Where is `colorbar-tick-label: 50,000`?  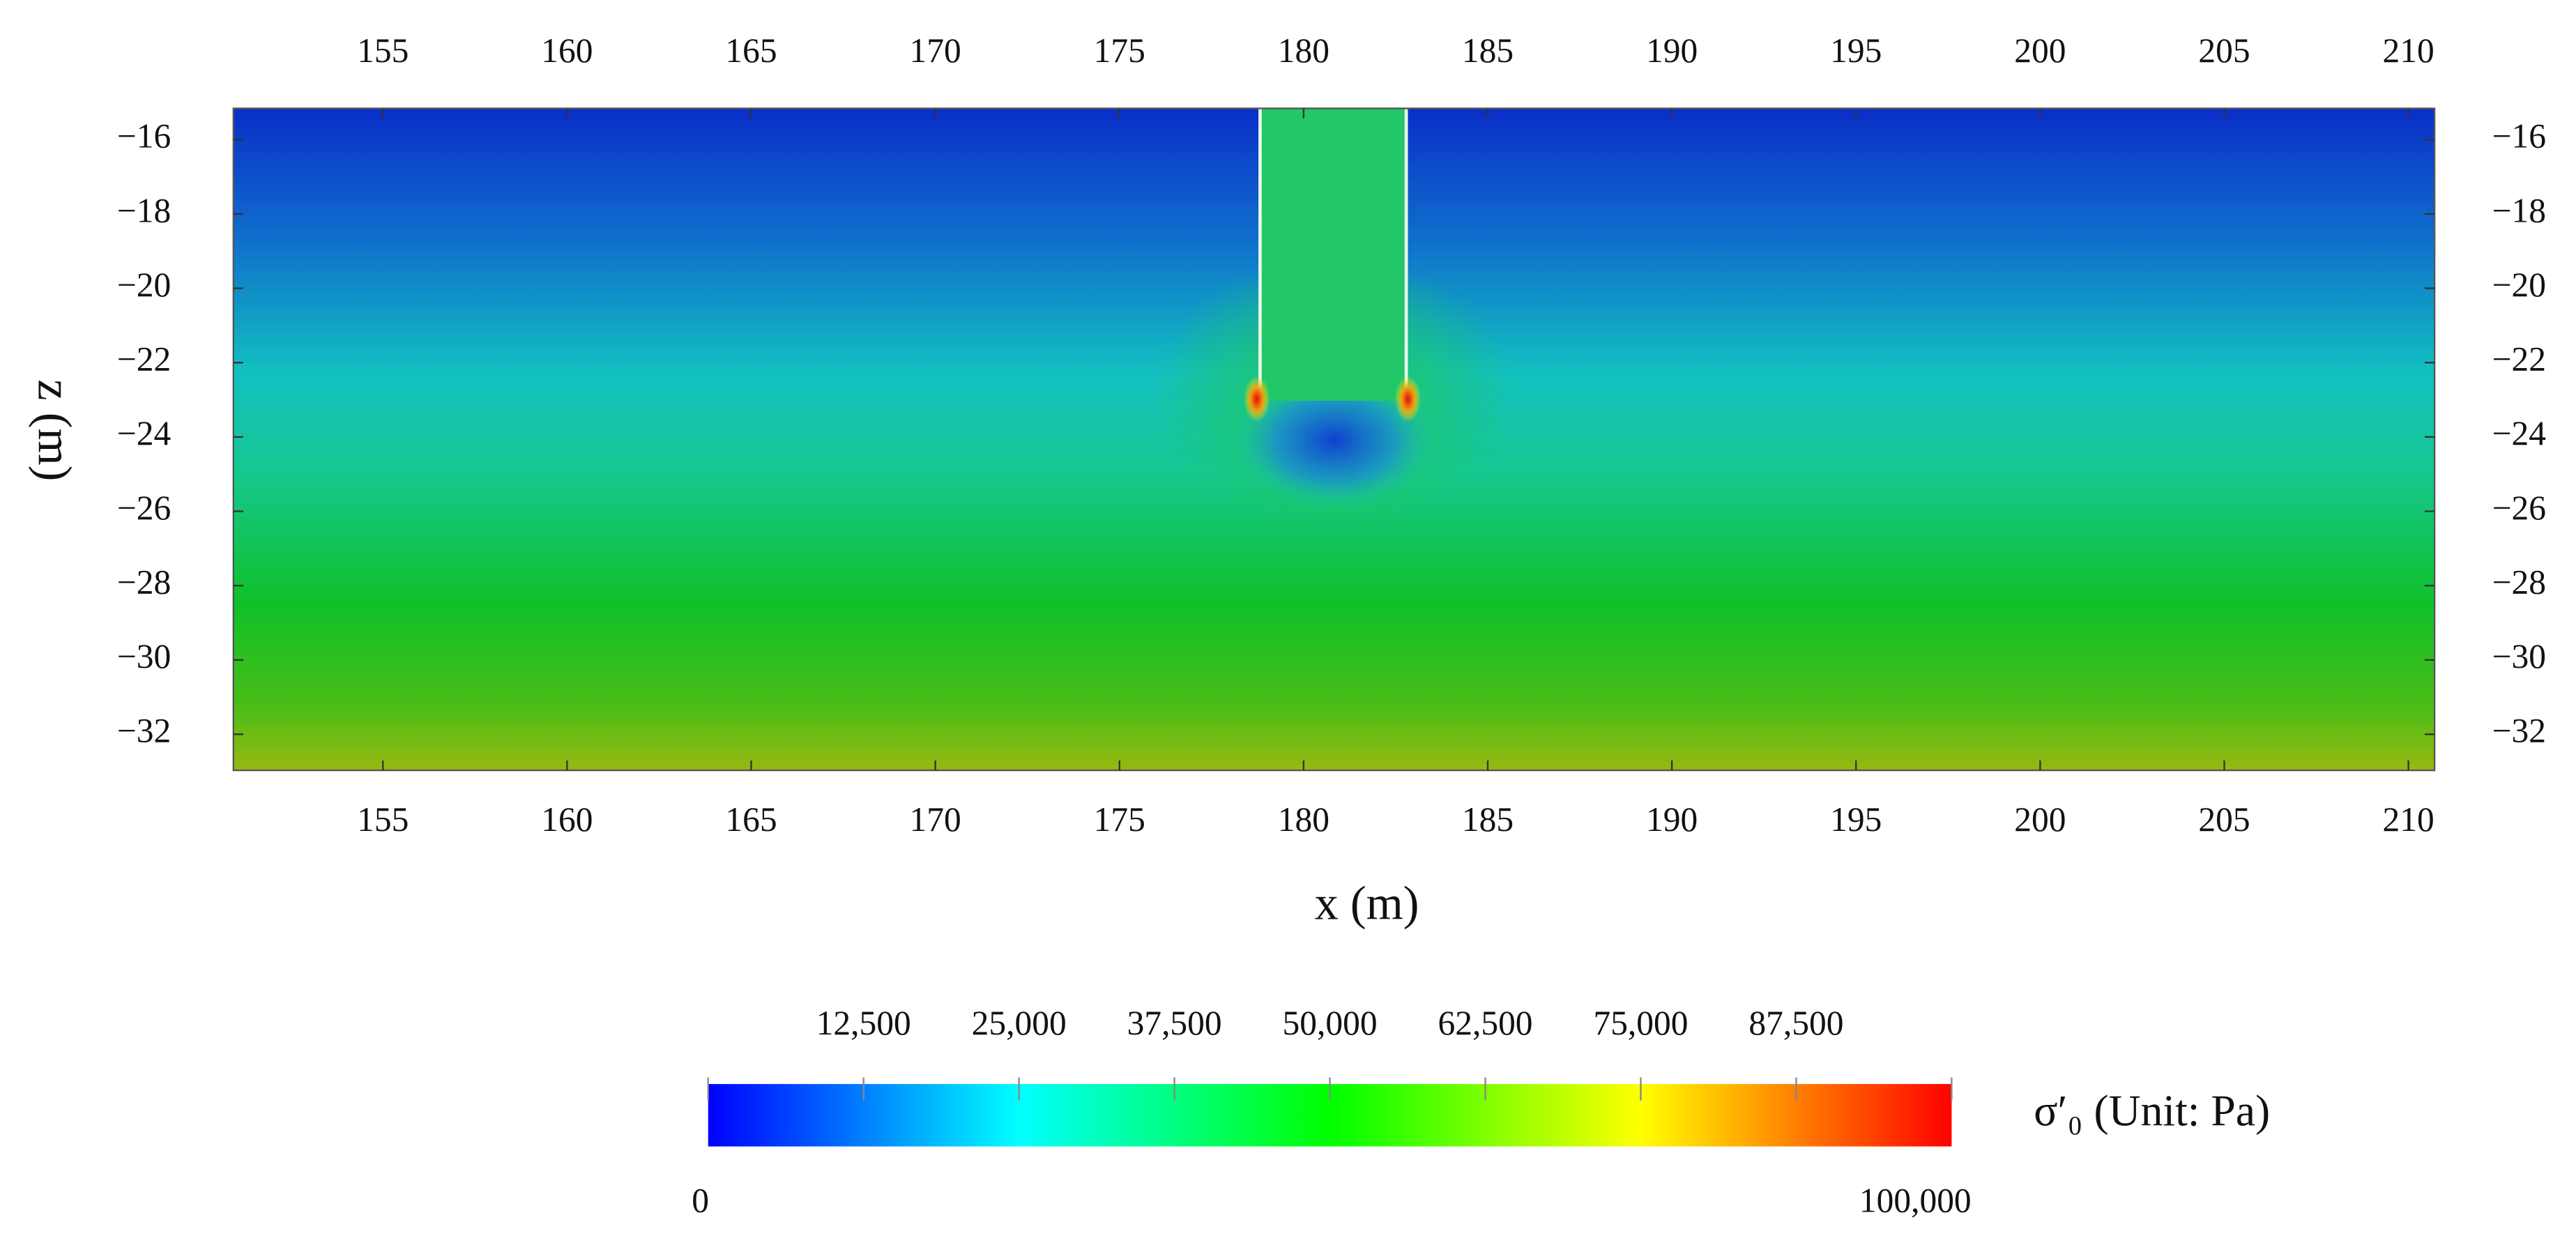 colorbar-tick-label: 50,000 is located at coordinates (1331, 1023).